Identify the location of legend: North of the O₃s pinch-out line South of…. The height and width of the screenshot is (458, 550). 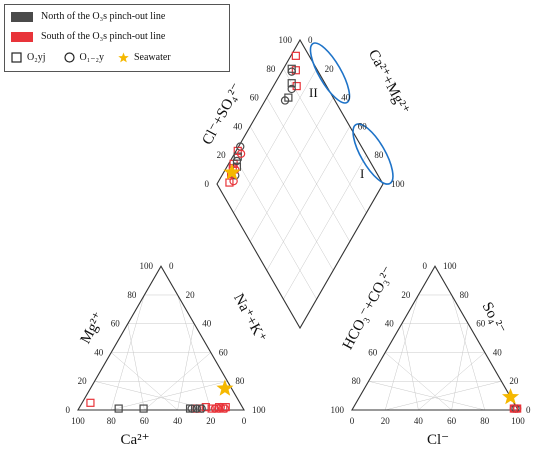
(117, 38).